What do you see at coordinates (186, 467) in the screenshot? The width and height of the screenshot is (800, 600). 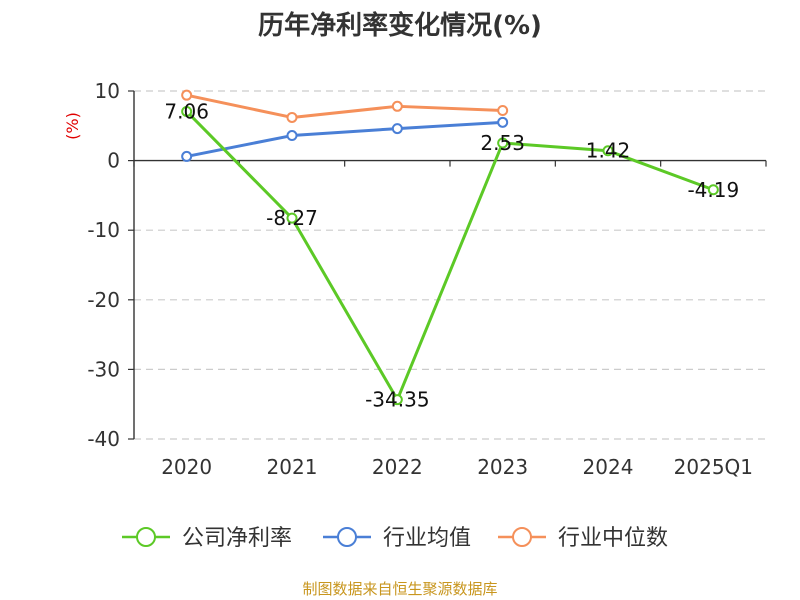 I see `x-tick-label: 2020` at bounding box center [186, 467].